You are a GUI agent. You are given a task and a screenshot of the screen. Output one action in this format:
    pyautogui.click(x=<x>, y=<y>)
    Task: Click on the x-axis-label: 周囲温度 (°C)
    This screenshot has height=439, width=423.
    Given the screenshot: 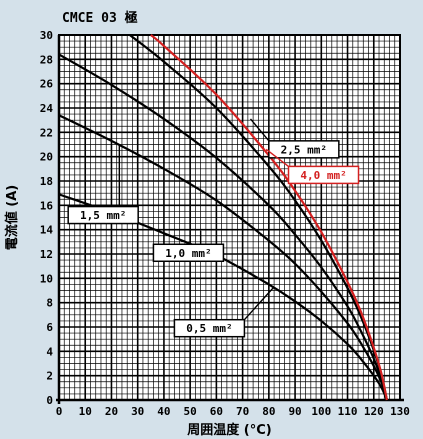 What is the action you would take?
    pyautogui.click(x=229, y=430)
    